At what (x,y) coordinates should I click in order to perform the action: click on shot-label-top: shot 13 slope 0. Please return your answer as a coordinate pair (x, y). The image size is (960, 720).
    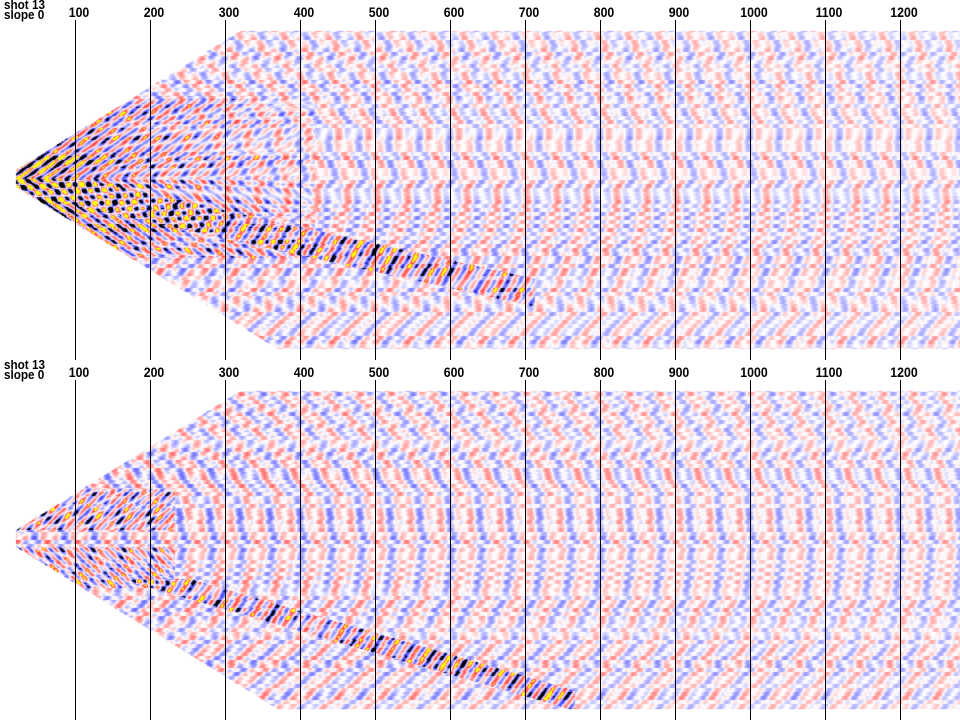
    Looking at the image, I should click on (24, 11).